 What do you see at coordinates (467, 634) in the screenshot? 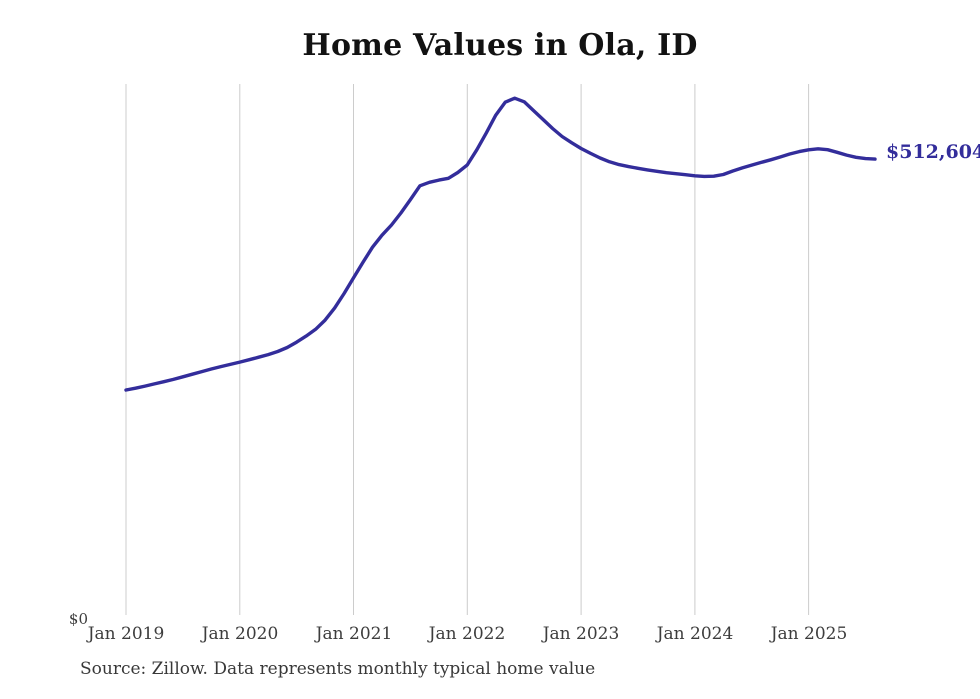
I see `x-tick-label: Jan 2022` at bounding box center [467, 634].